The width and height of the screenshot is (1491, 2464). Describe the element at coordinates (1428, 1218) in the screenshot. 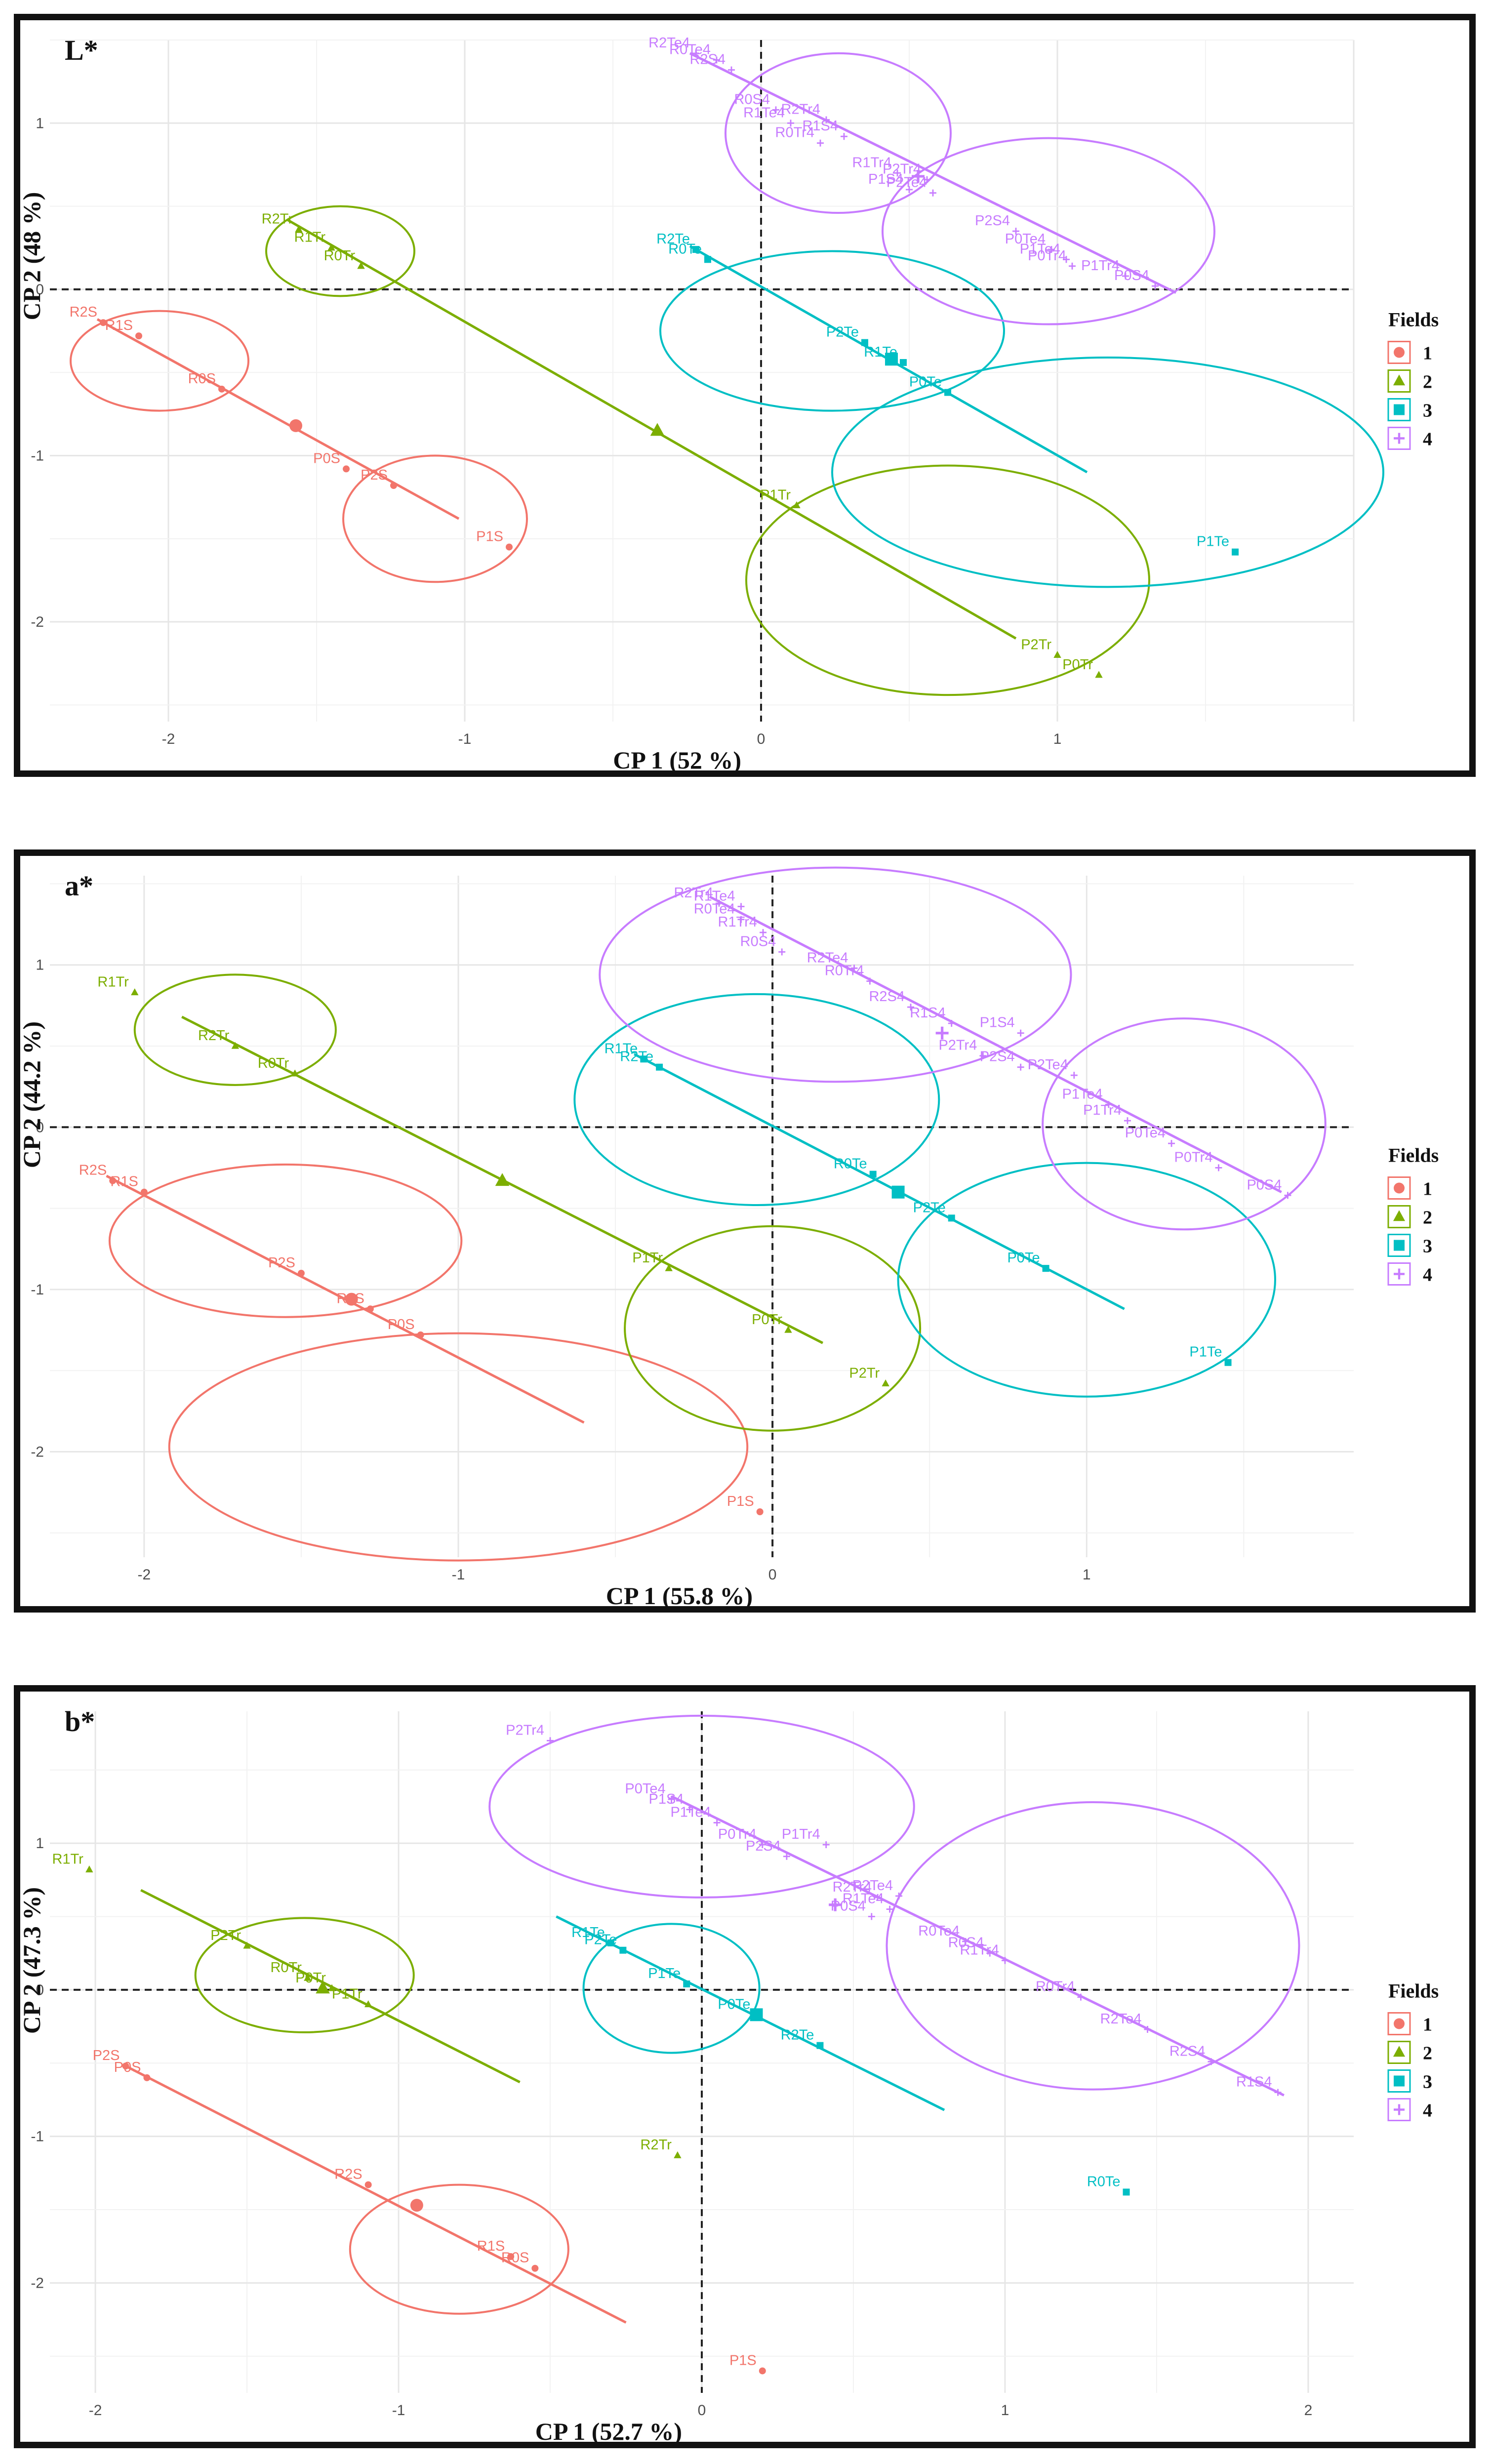

I see `legend-label: 2` at that location.